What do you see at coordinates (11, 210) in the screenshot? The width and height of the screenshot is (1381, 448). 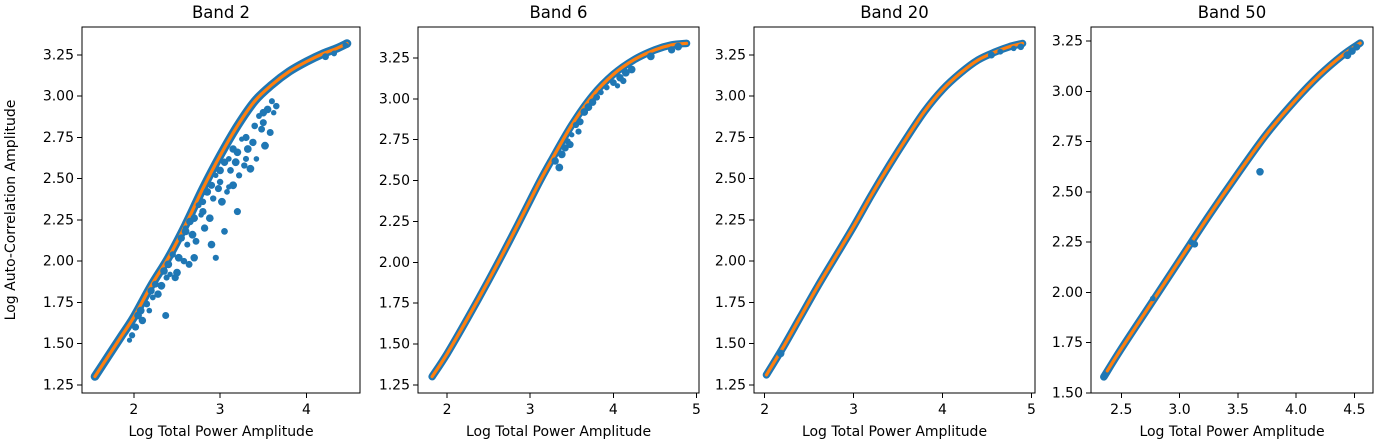 I see `y-axis-label: Log Auto-Correlation Amplitude` at bounding box center [11, 210].